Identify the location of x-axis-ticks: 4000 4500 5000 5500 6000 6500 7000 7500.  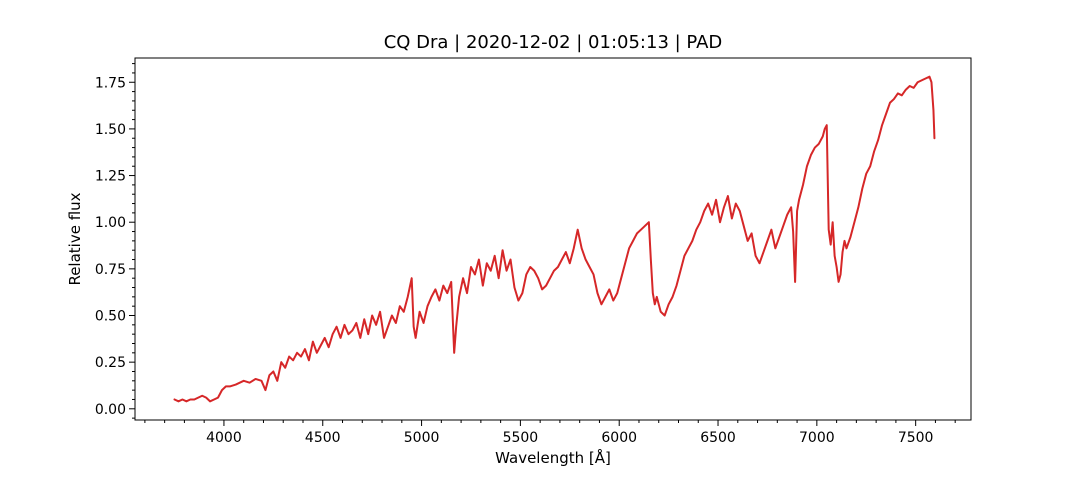
(550, 433).